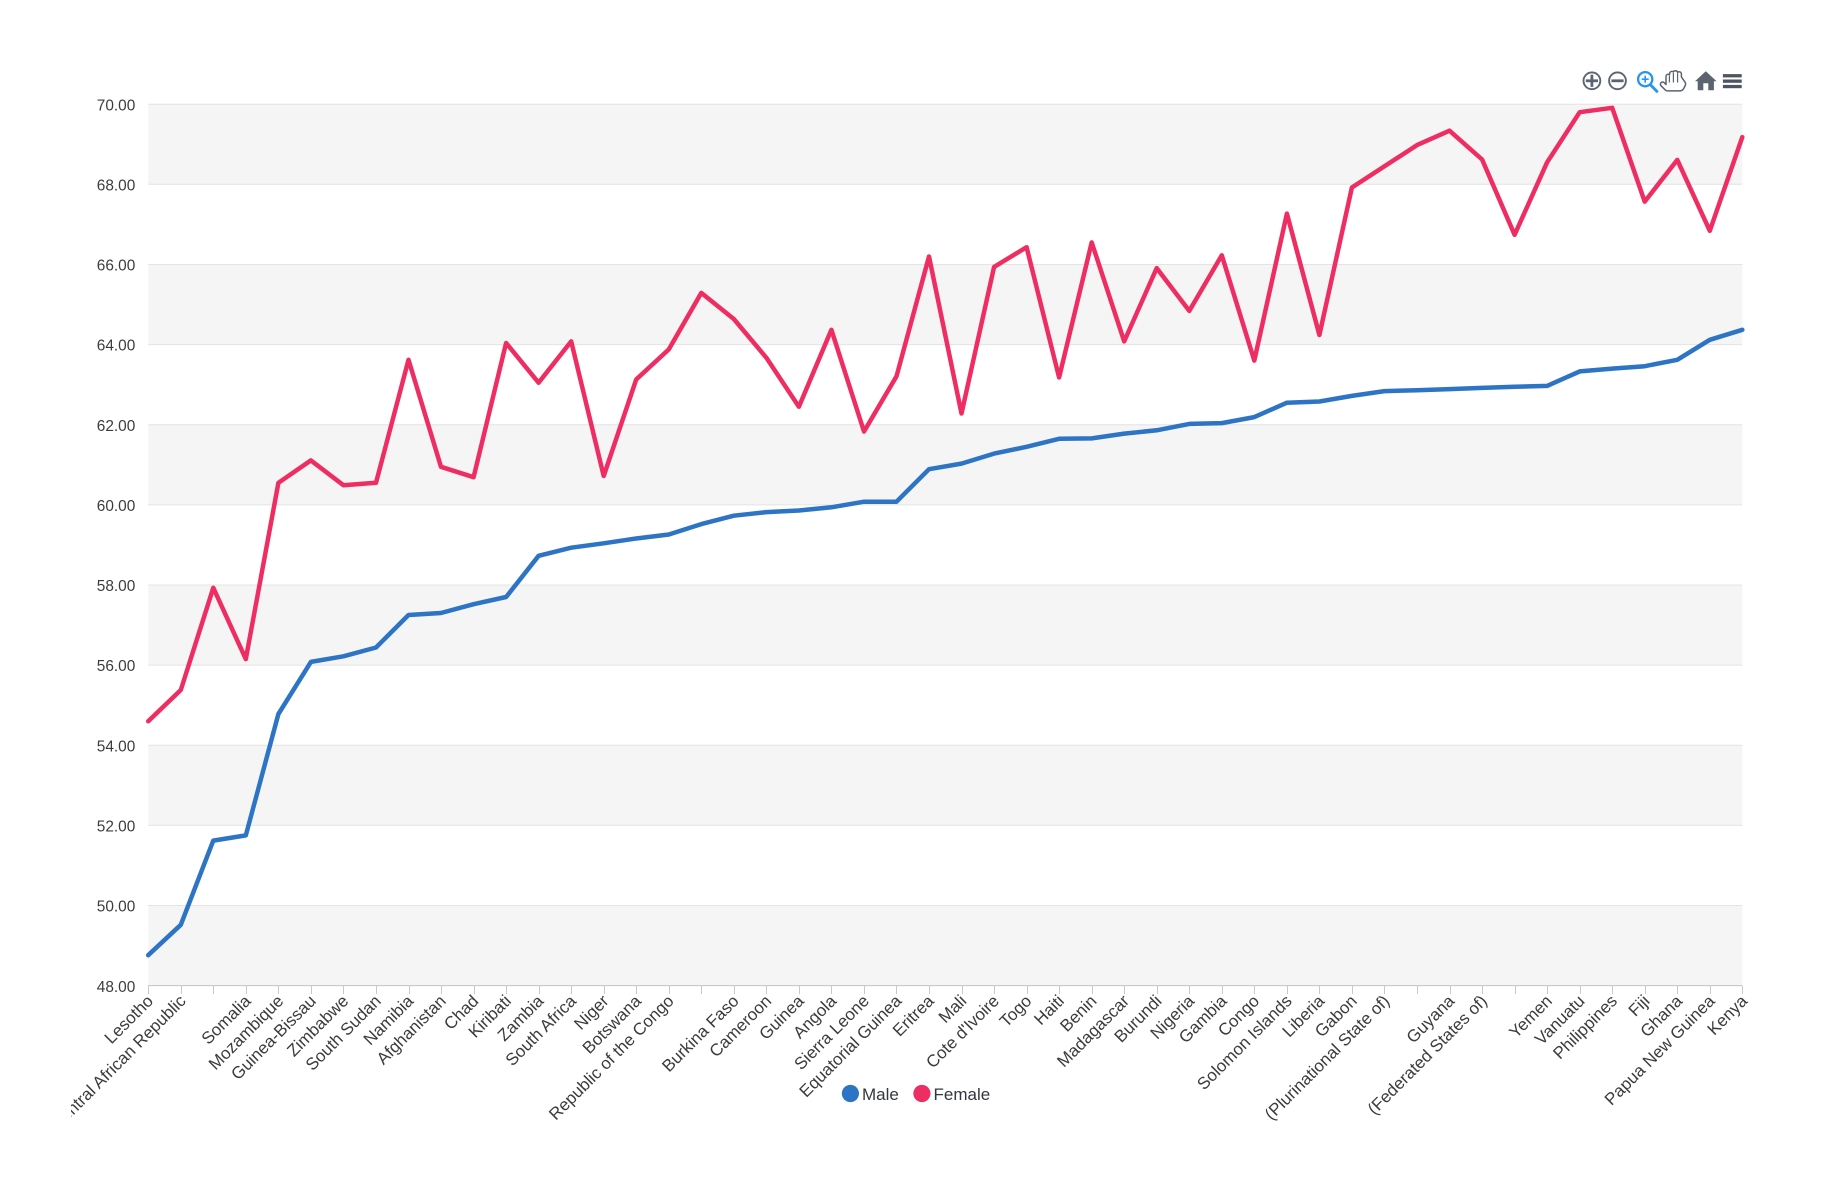  I want to click on svg-text: 52.00, so click(116, 827).